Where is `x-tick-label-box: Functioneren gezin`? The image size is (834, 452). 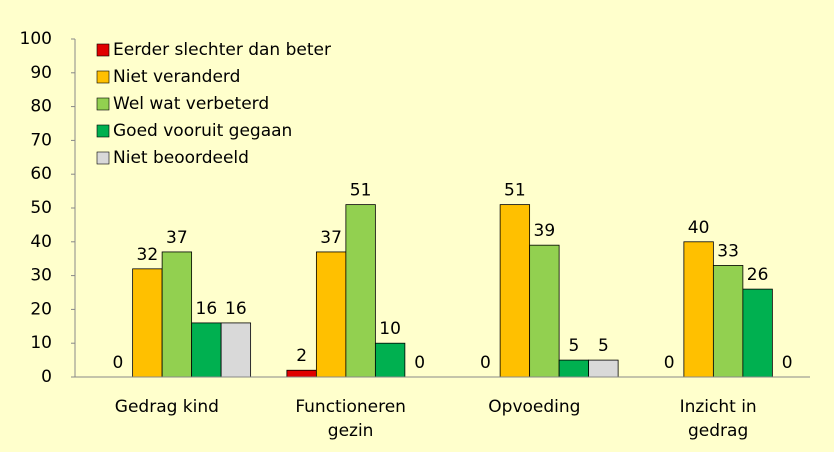 x-tick-label-box: Functioneren gezin is located at coordinates (350, 419).